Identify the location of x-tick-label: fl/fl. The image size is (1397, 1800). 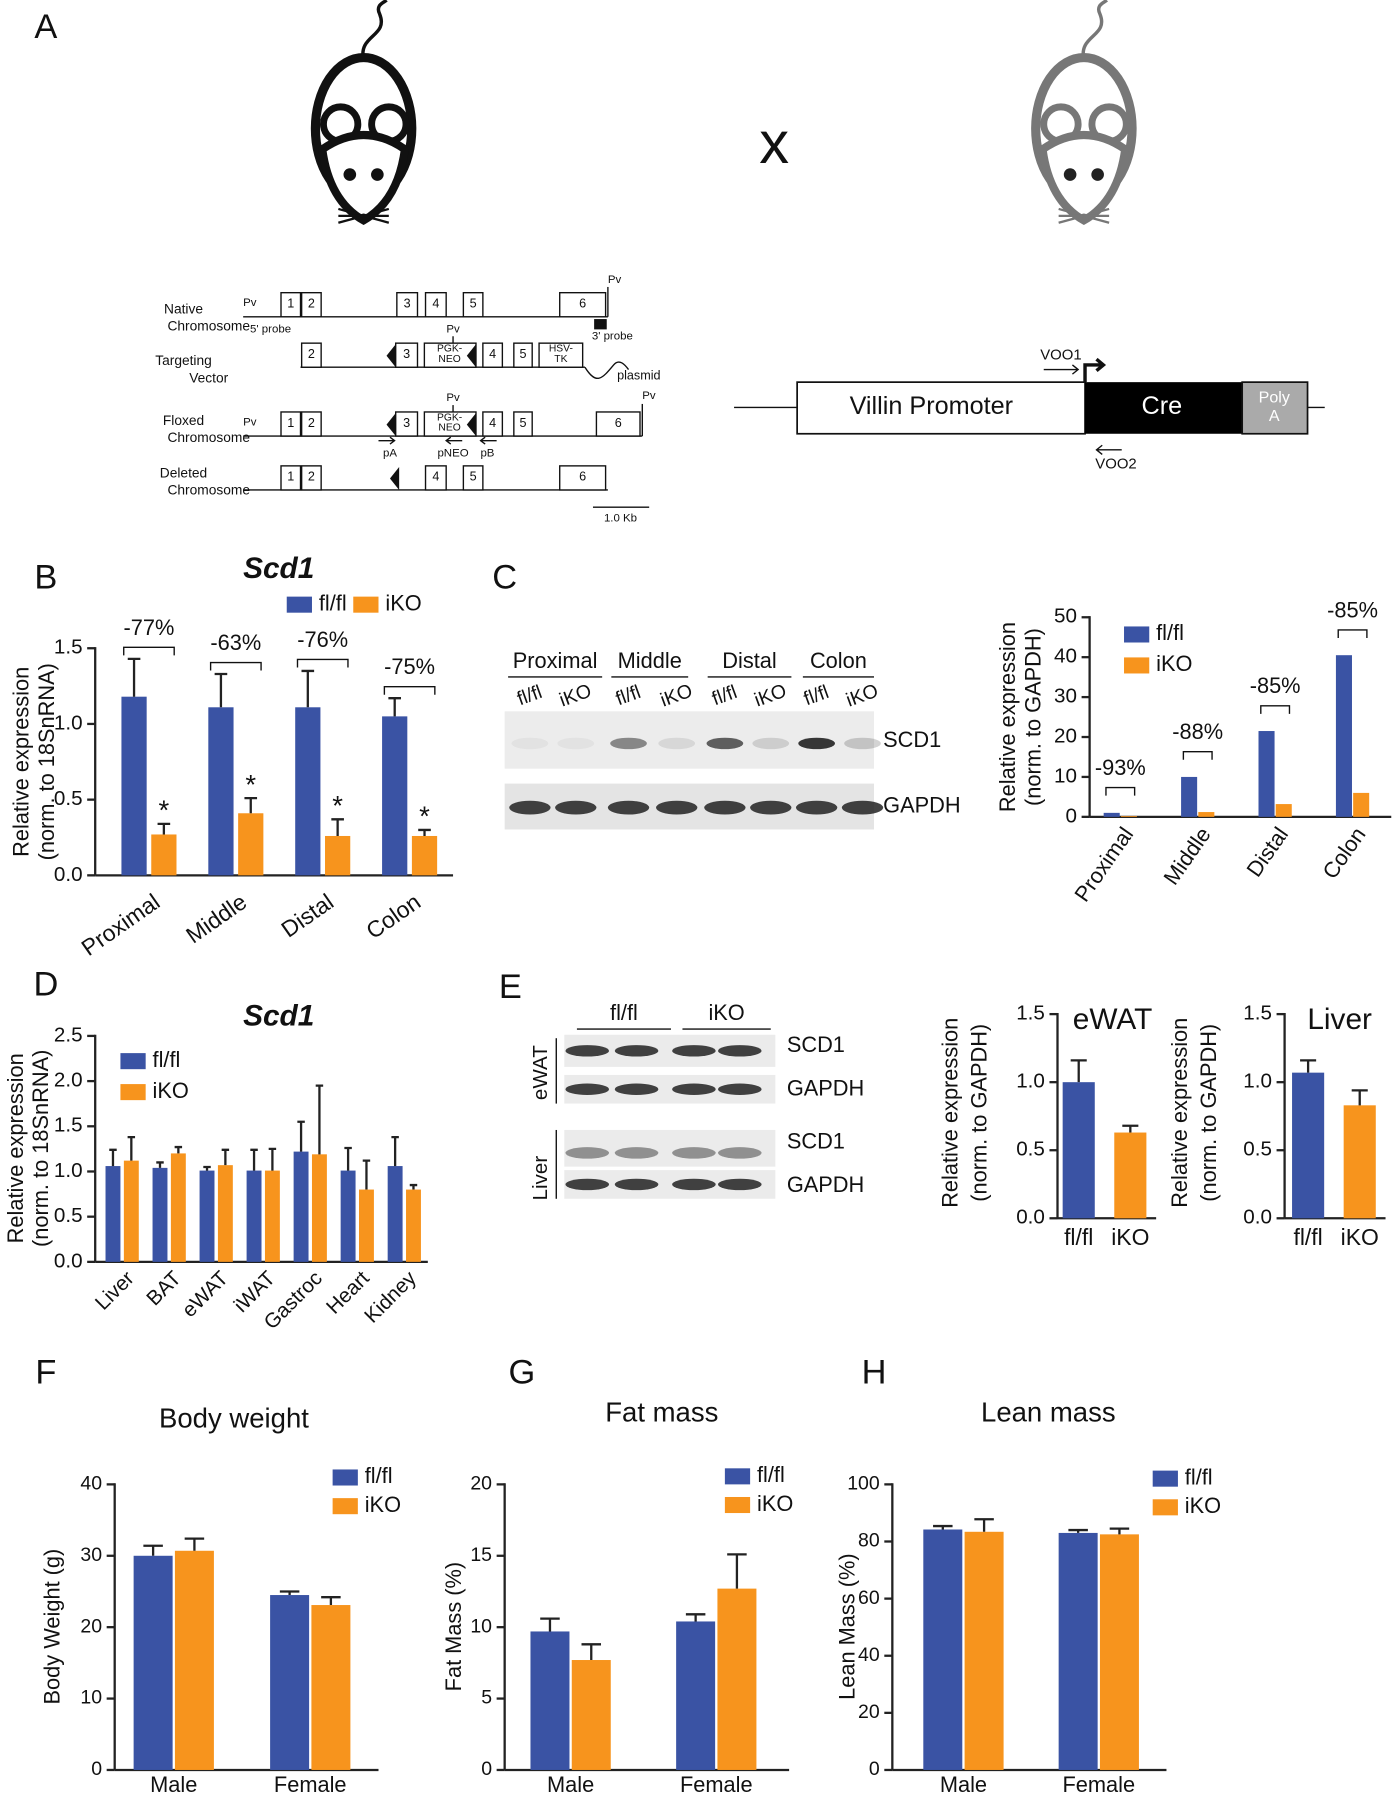
(1078, 1237).